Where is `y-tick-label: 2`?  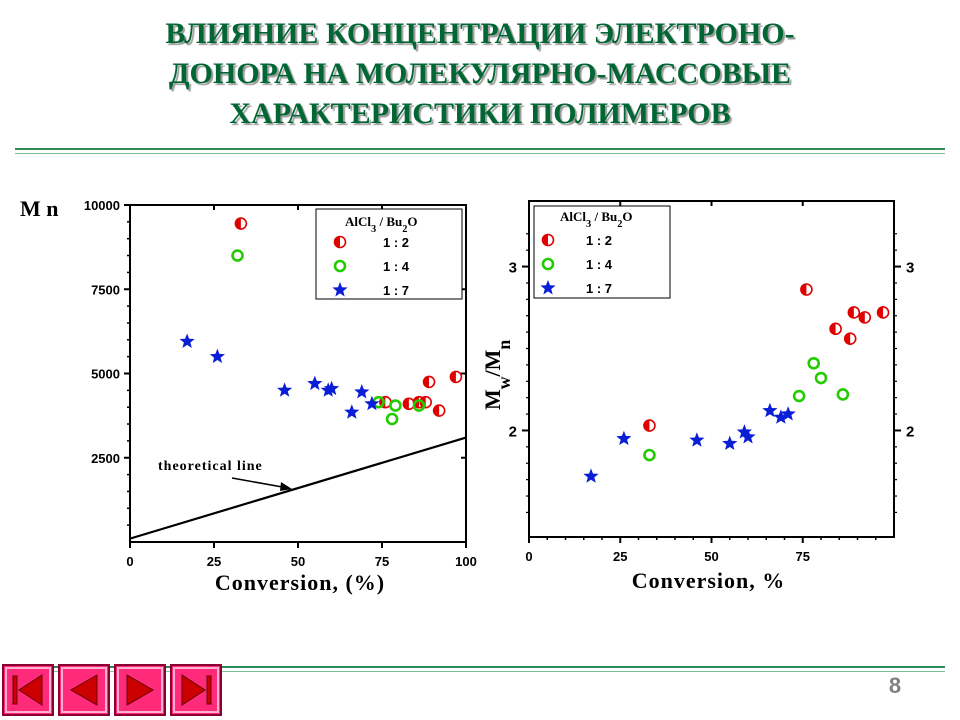 y-tick-label: 2 is located at coordinates (513, 431).